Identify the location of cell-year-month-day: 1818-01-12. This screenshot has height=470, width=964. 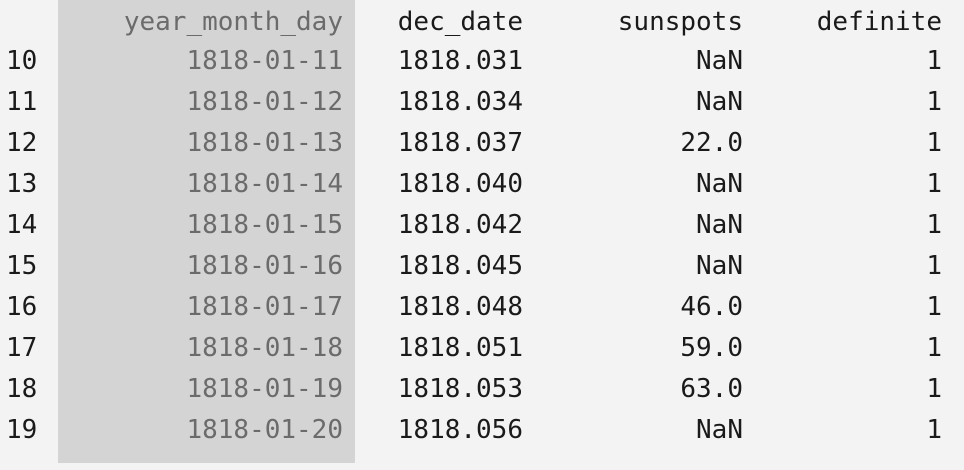
(264, 102).